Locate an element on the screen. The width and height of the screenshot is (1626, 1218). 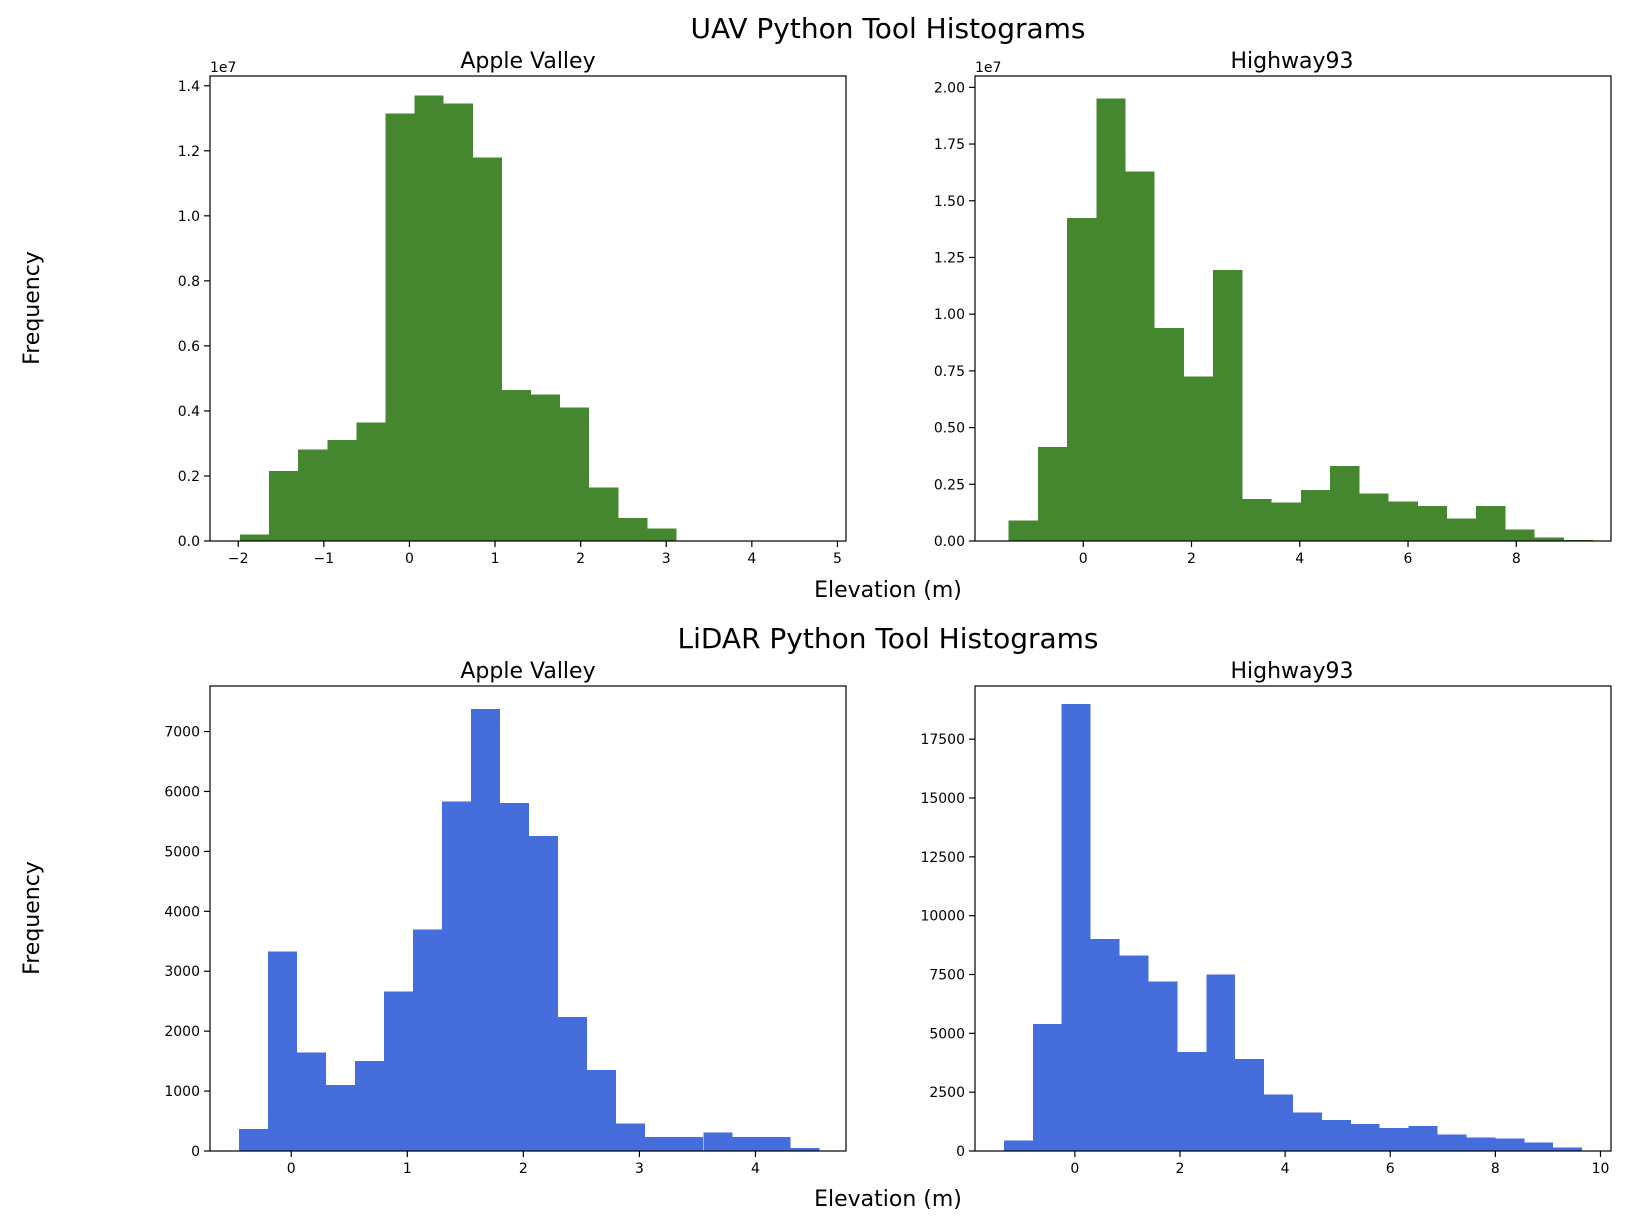
y-tick-label: 3000 is located at coordinates (182, 972).